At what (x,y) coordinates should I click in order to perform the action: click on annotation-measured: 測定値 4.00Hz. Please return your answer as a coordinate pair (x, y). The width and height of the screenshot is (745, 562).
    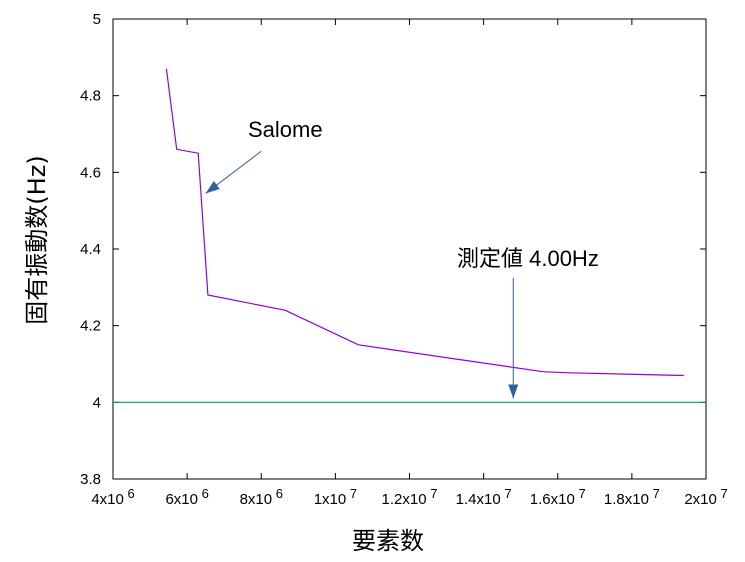
    Looking at the image, I should click on (528, 258).